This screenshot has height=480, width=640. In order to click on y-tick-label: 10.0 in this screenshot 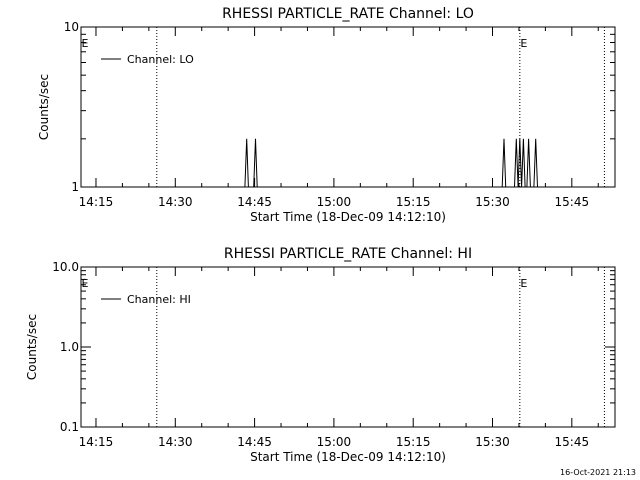, I will do `click(65, 267)`.